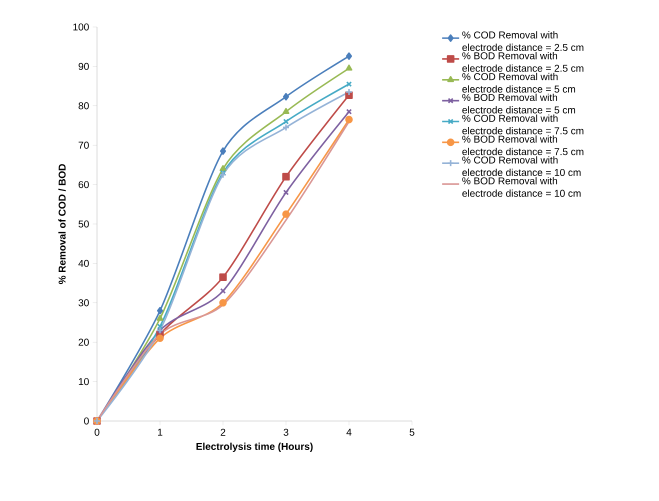 The image size is (659, 501). Describe the element at coordinates (83, 145) in the screenshot. I see `y-tick-label: 70` at that location.